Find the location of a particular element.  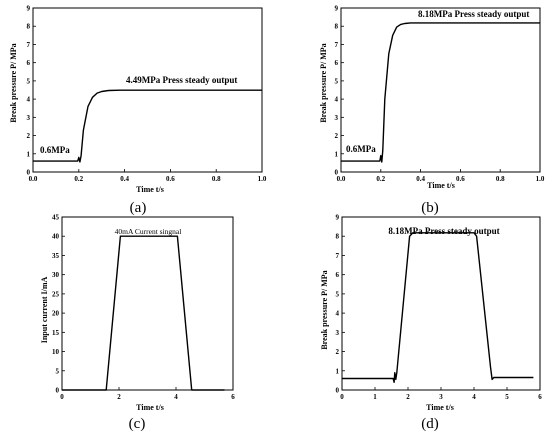

caption-d: (d) is located at coordinates (430, 424).